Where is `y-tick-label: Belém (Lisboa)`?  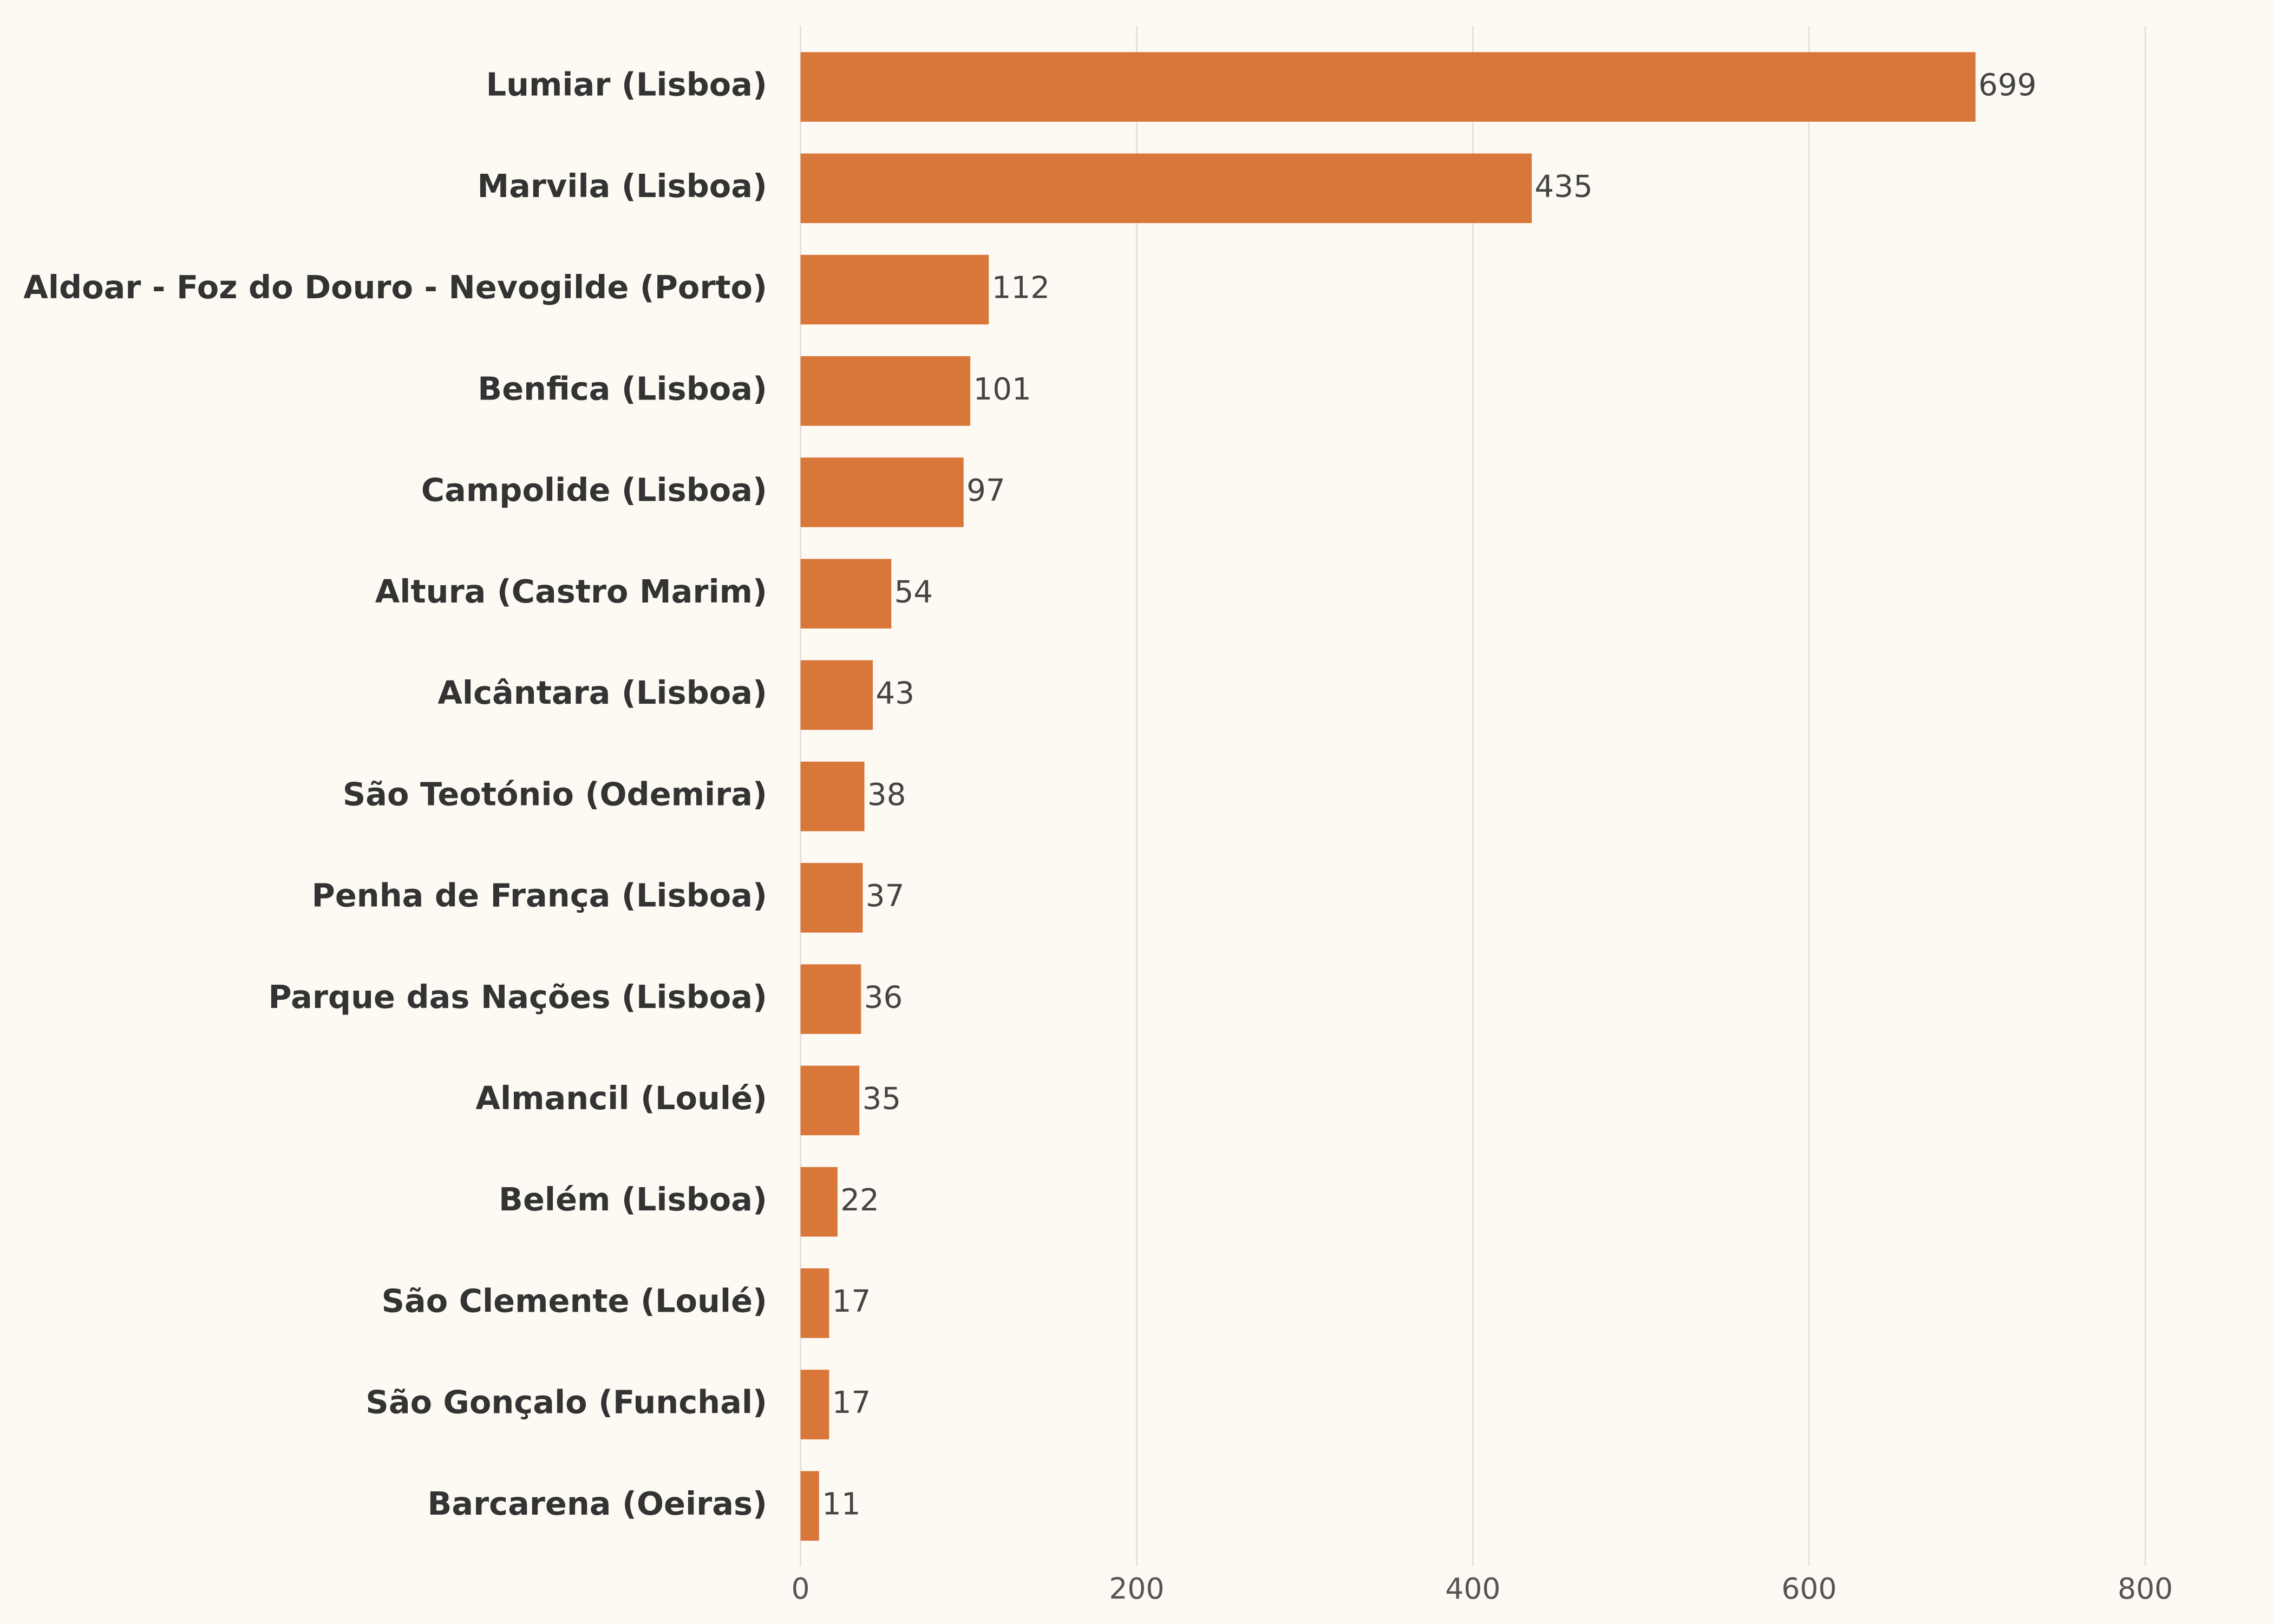 y-tick-label: Belém (Lisboa) is located at coordinates (633, 1199).